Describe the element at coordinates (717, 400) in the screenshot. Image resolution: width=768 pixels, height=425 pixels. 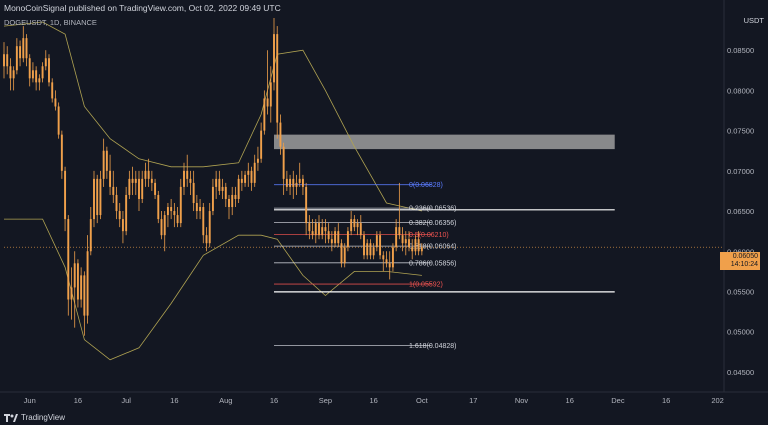
I see `x-tick-label: 202` at that location.